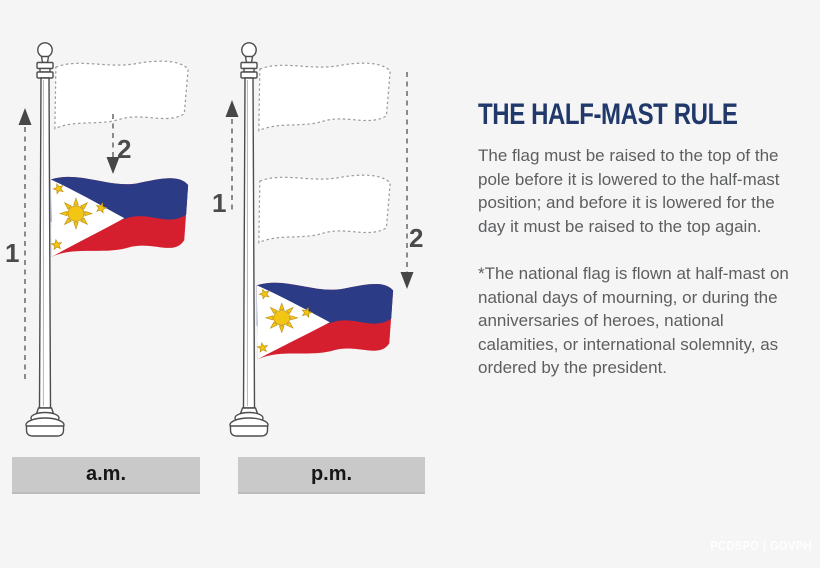  Describe the element at coordinates (761, 545) in the screenshot. I see `watermark: PCDSPO | GOVPH` at that location.